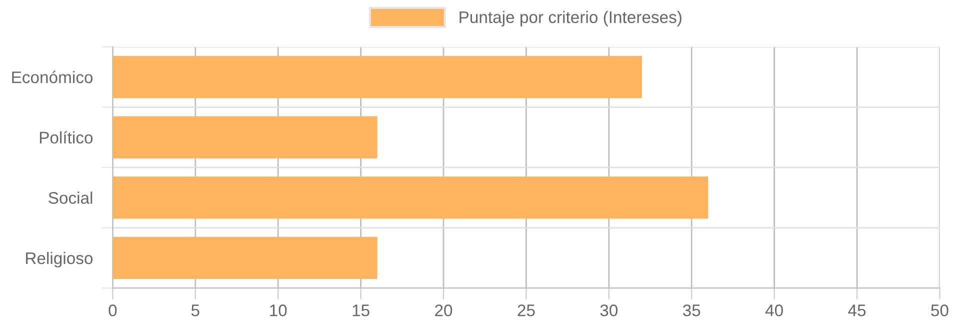 The height and width of the screenshot is (330, 955). I want to click on x-tick-label: 20, so click(443, 310).